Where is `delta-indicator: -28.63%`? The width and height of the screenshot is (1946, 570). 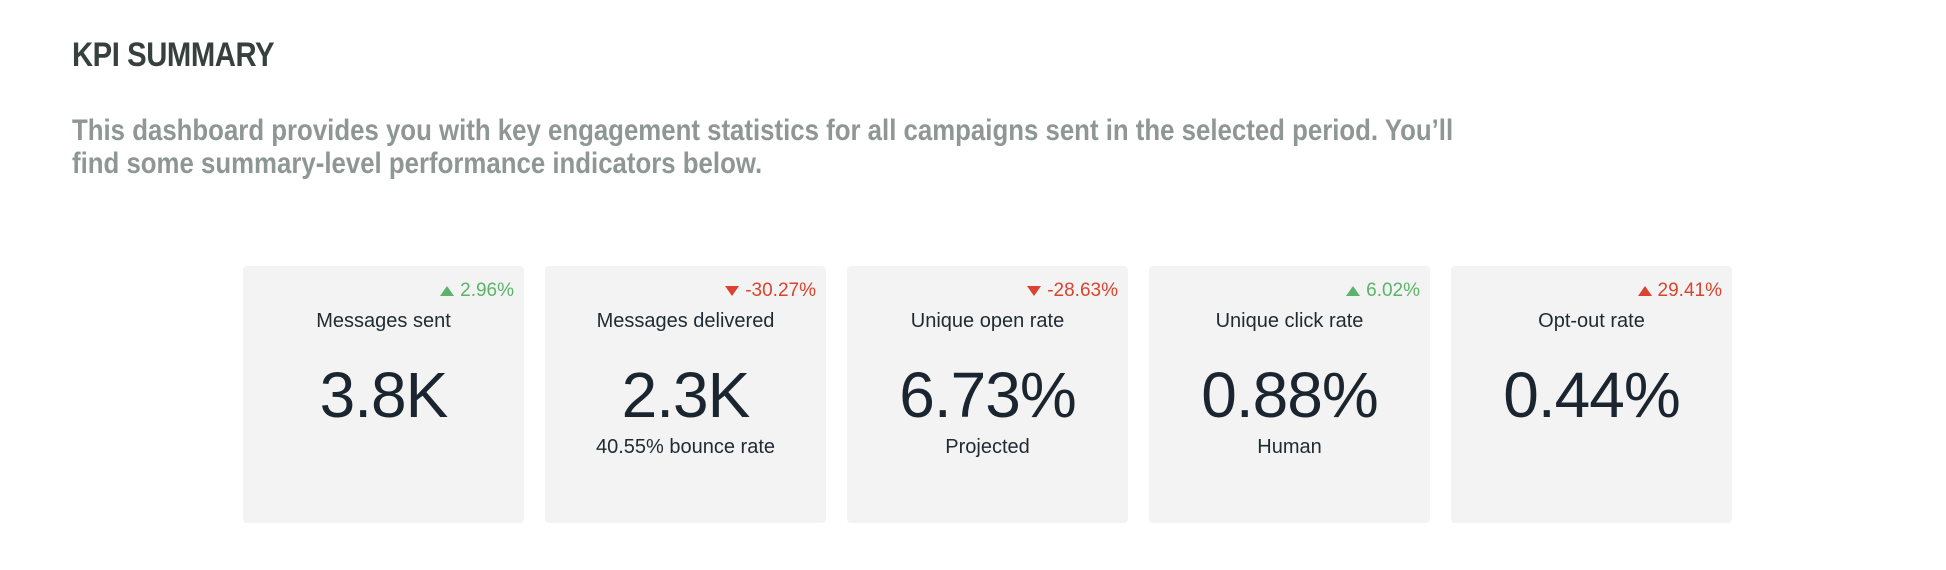
delta-indicator: -28.63% is located at coordinates (1072, 291).